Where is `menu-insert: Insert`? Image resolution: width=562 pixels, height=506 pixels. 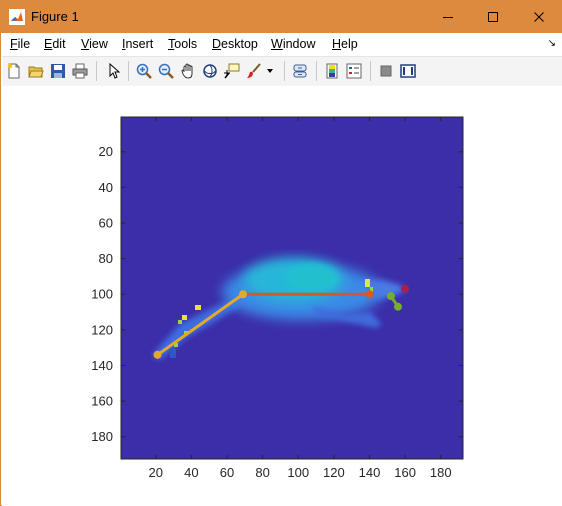
menu-insert: Insert is located at coordinates (138, 44).